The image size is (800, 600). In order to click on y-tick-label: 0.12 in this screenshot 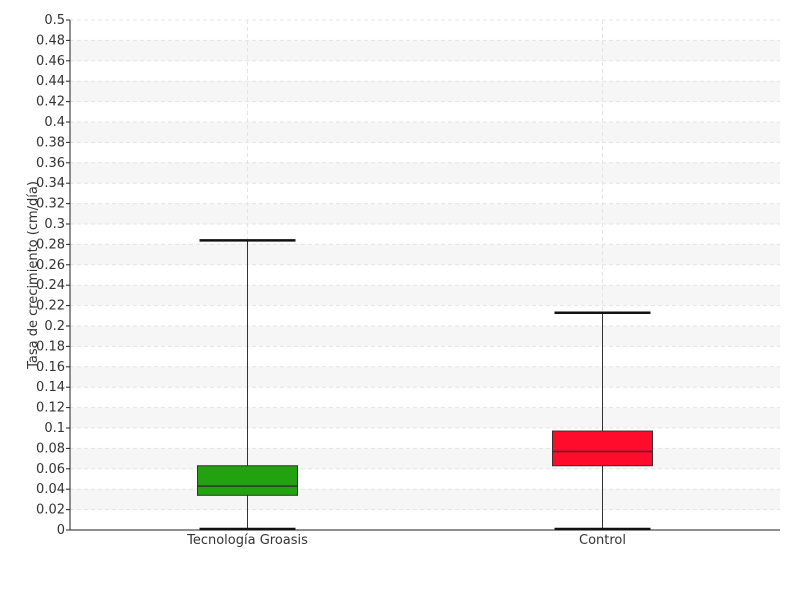, I will do `click(50, 408)`.